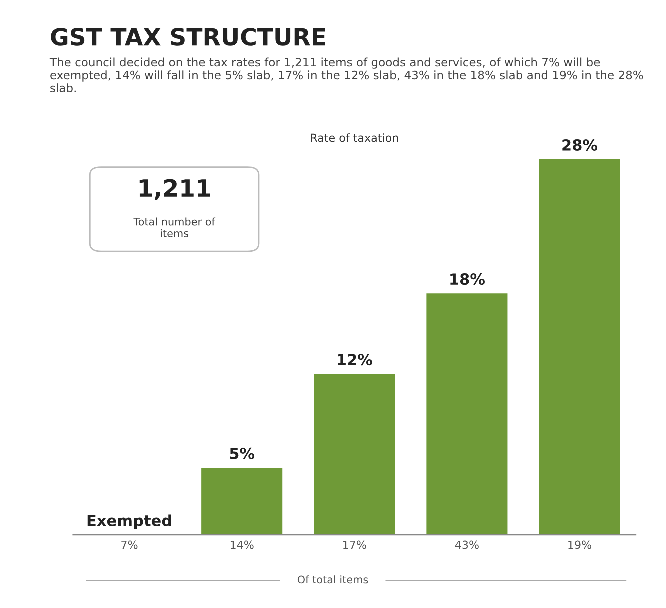  What do you see at coordinates (580, 545) in the screenshot?
I see `x-tick-label: 19%` at bounding box center [580, 545].